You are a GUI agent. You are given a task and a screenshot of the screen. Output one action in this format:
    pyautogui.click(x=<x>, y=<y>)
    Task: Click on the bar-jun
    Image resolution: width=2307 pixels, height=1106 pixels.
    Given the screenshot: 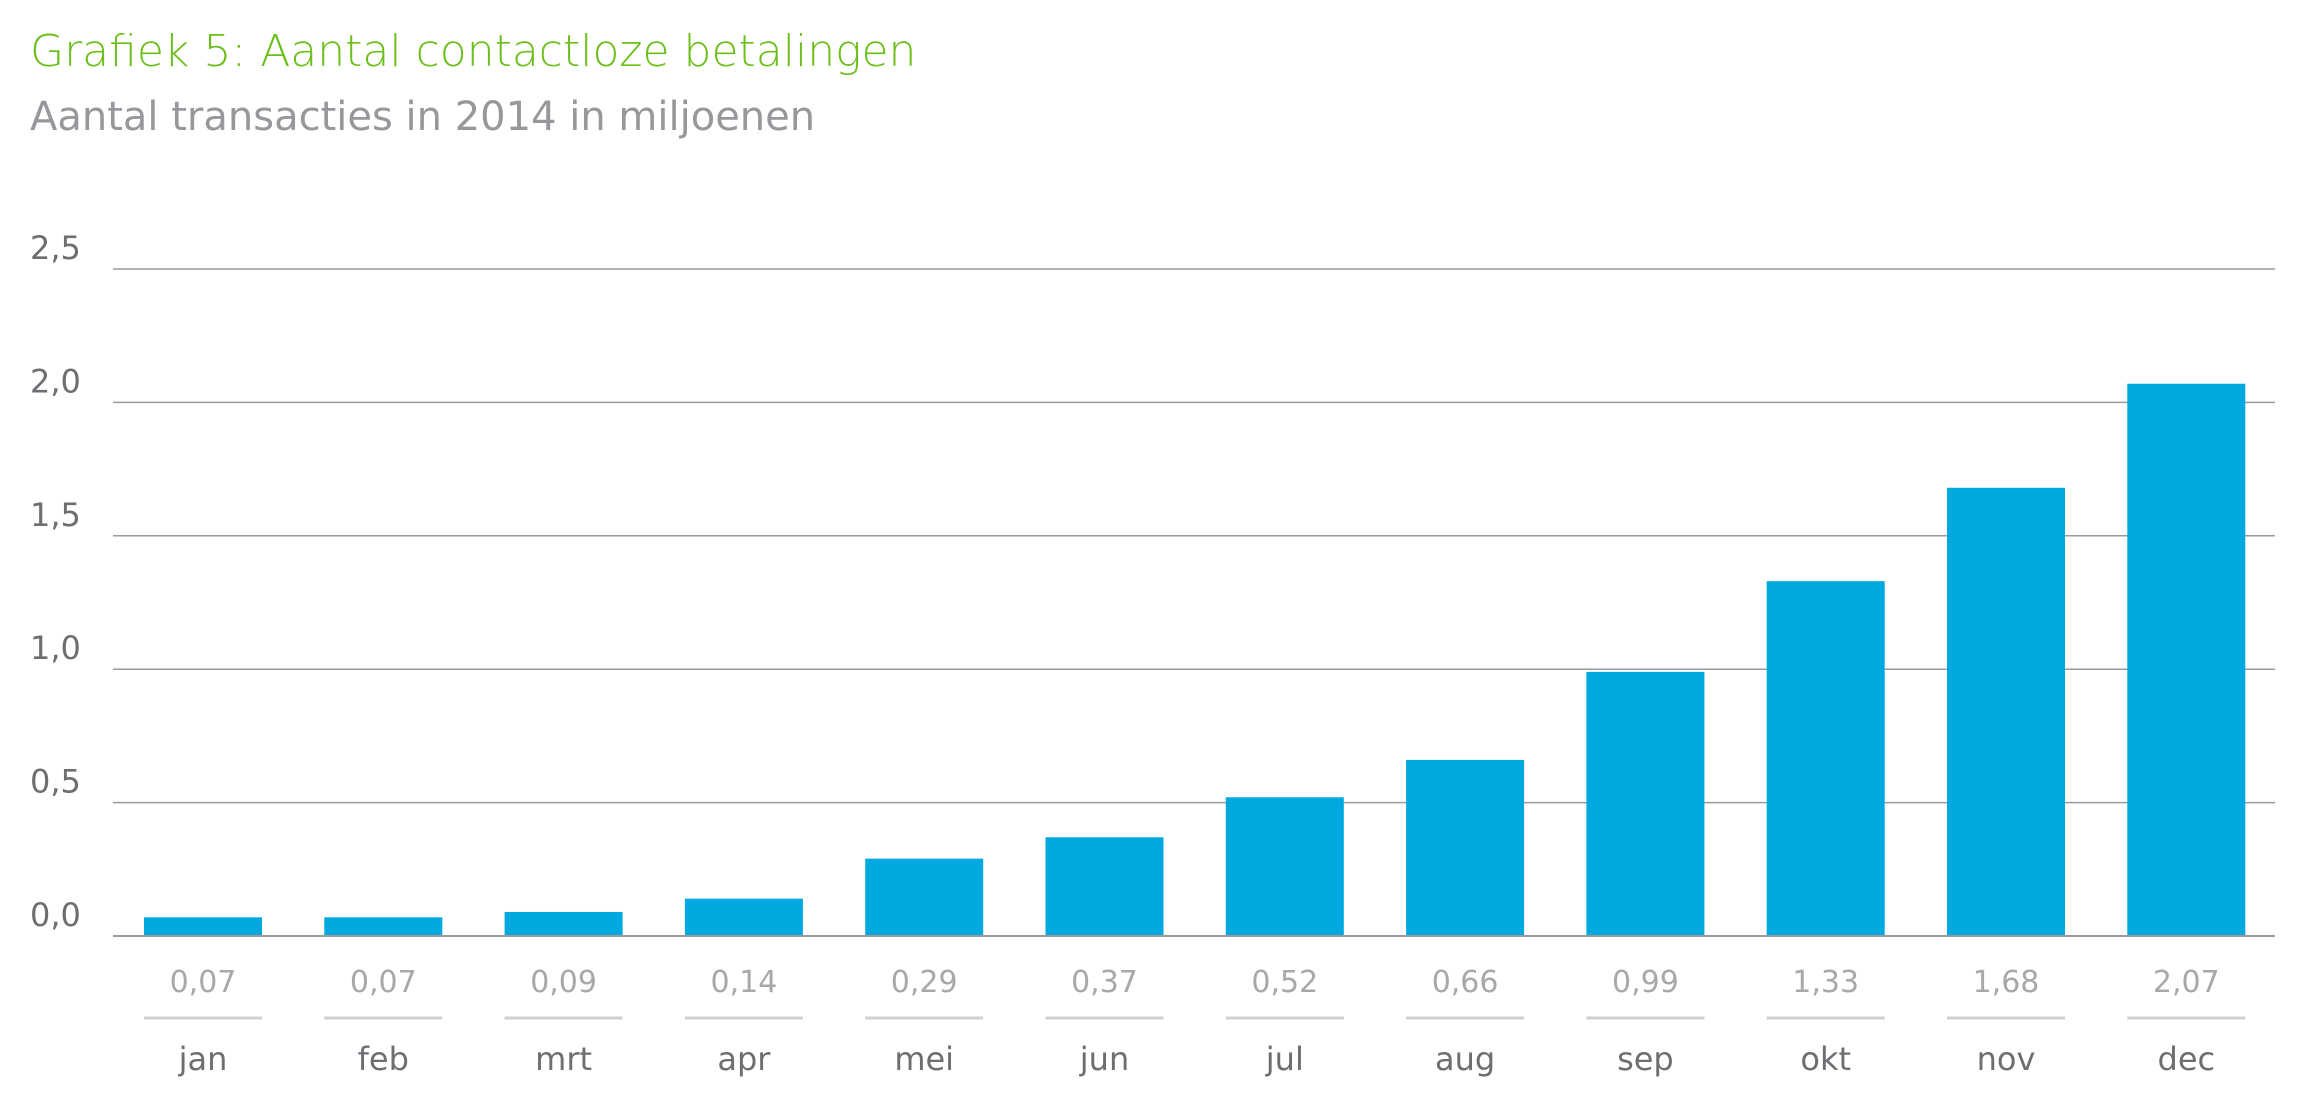 What is the action you would take?
    pyautogui.click(x=1104, y=886)
    